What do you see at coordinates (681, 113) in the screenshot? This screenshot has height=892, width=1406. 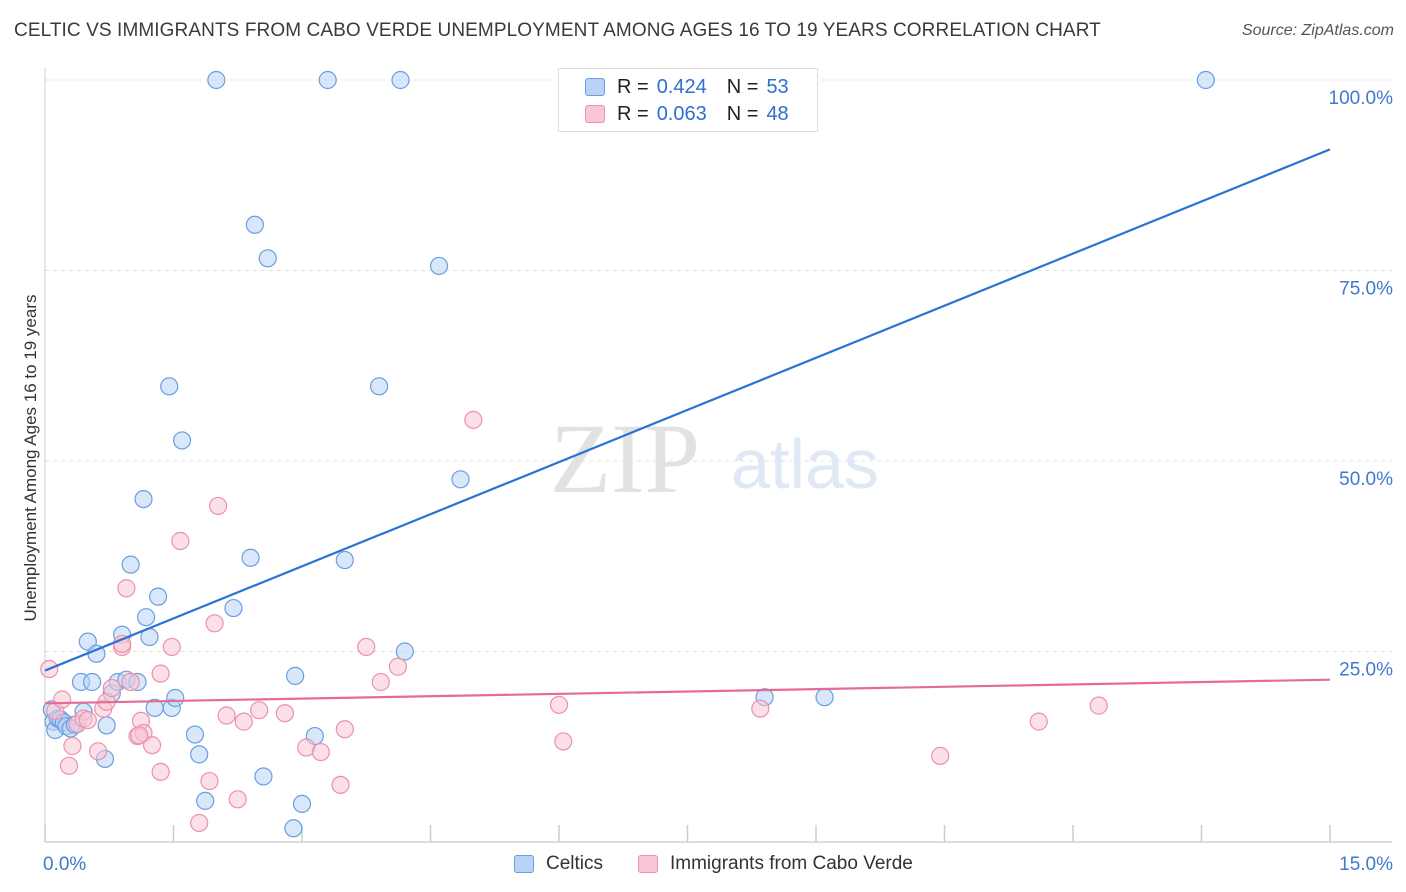 I see `legend-r-value-cabo-verde: 0.063` at bounding box center [681, 113].